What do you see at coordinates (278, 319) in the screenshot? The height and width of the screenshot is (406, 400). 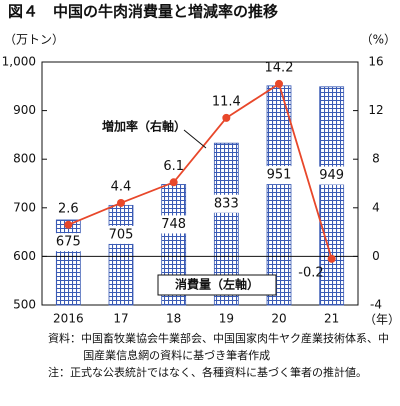 I see `x-tick-label: 20` at bounding box center [278, 319].